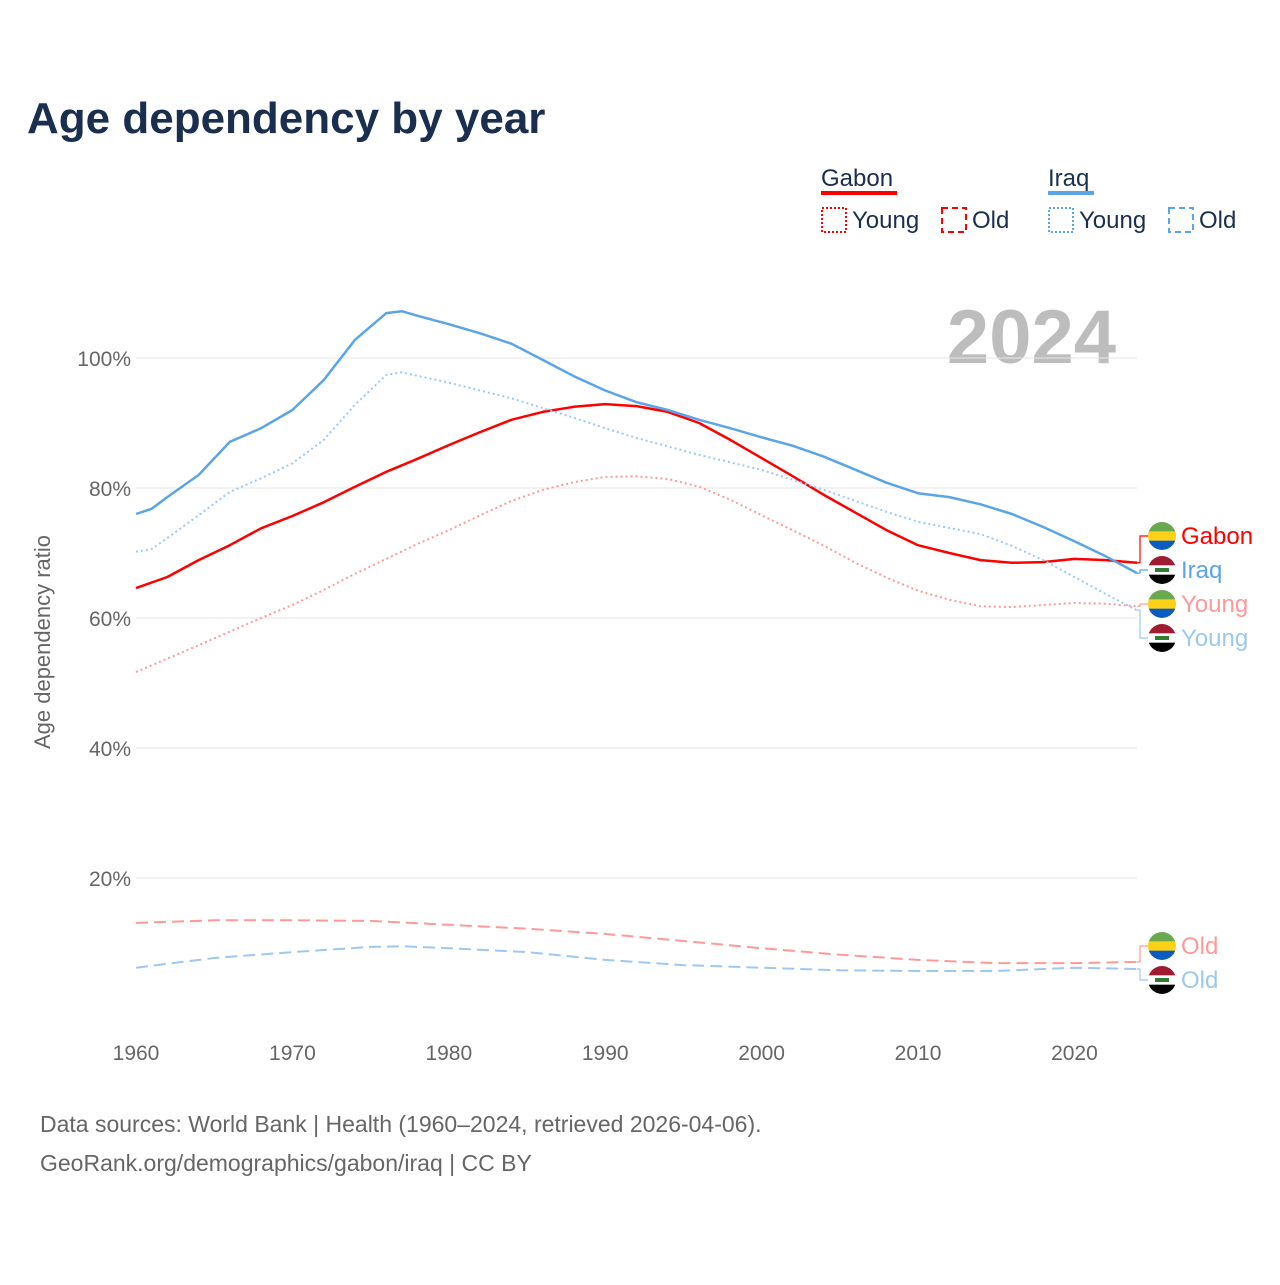 The height and width of the screenshot is (1285, 1280). Describe the element at coordinates (286, 118) in the screenshot. I see `chart-title: Age dependency by year` at that location.